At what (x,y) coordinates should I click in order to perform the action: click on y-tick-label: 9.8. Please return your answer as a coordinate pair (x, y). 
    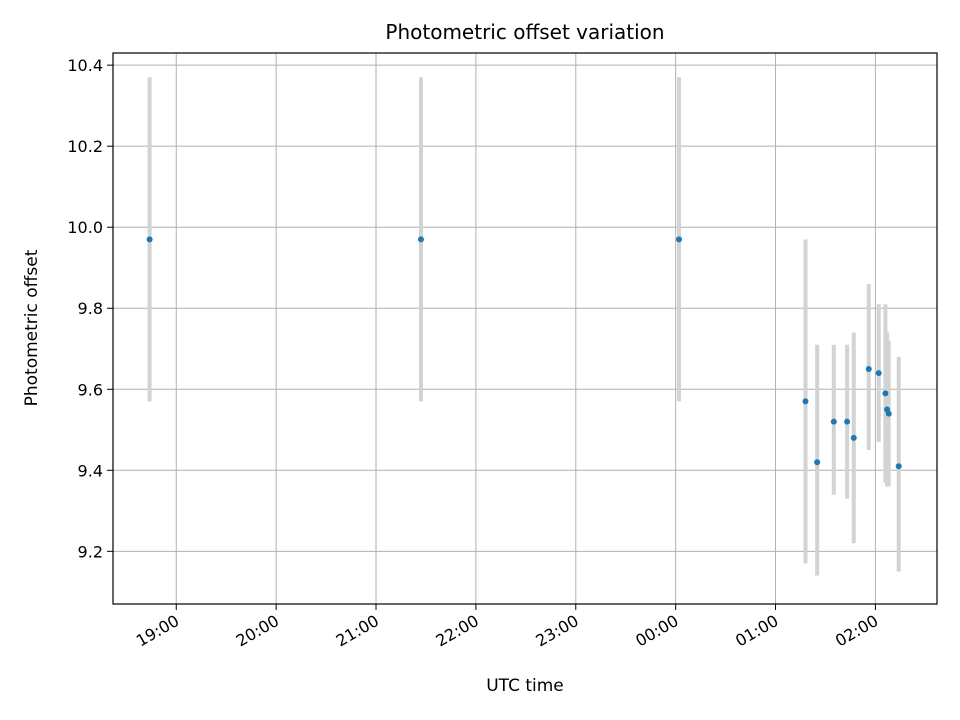
    Looking at the image, I should click on (90, 308).